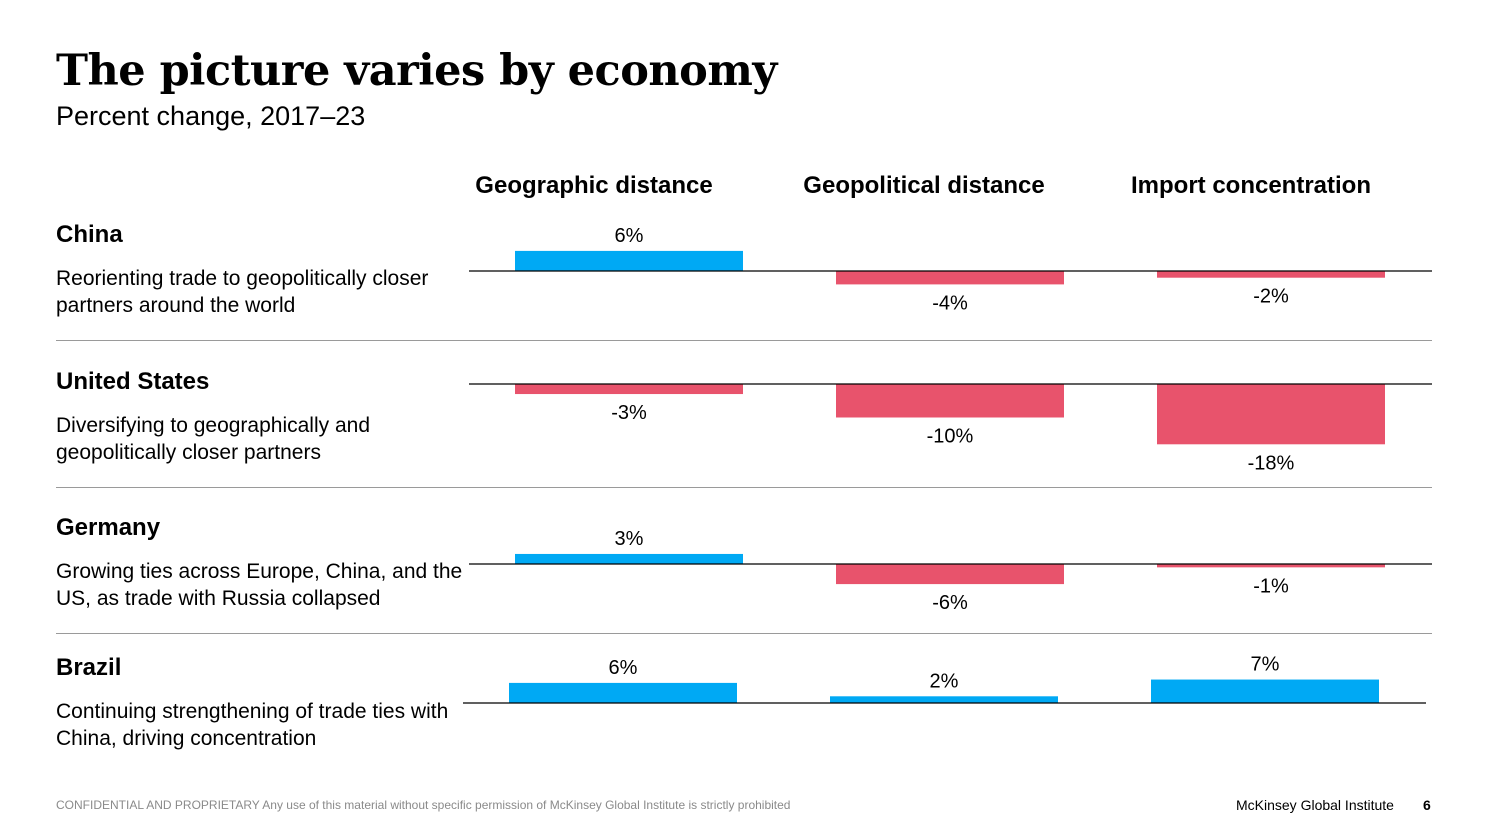 The height and width of the screenshot is (827, 1485). I want to click on column-header-import-concentration: Import concentration, so click(1250, 185).